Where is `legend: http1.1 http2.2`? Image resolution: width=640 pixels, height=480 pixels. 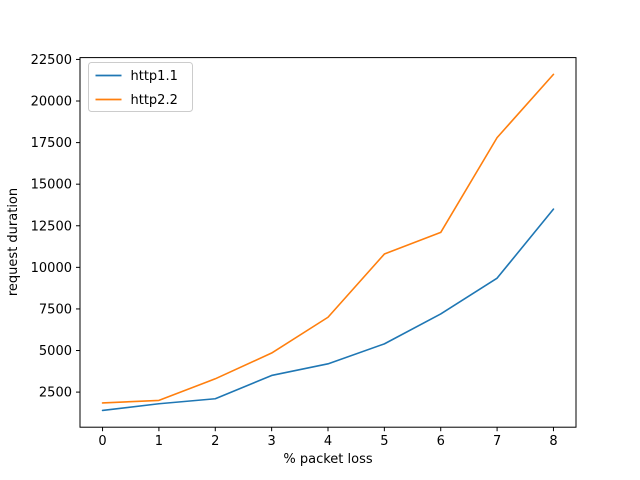
legend: http1.1 http2.2 is located at coordinates (140, 87).